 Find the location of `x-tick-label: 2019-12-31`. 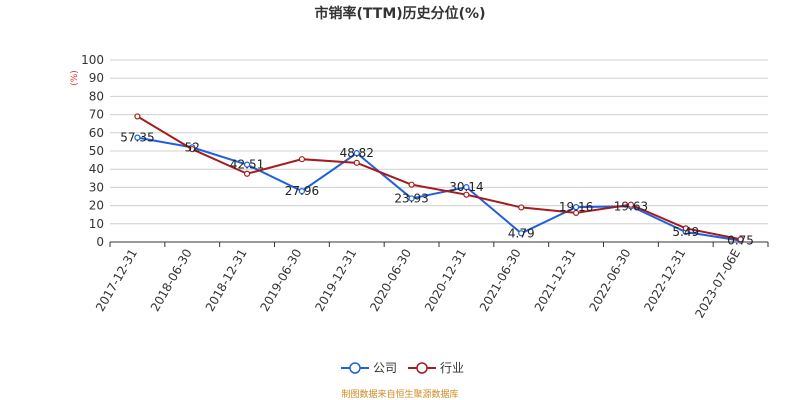

x-tick-label: 2019-12-31 is located at coordinates (335, 280).